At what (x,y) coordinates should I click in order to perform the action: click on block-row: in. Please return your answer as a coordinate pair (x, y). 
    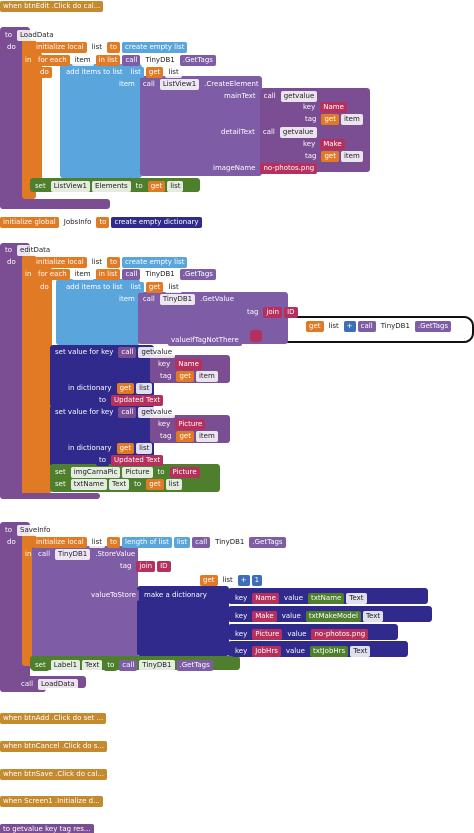
    Looking at the image, I should click on (28, 60).